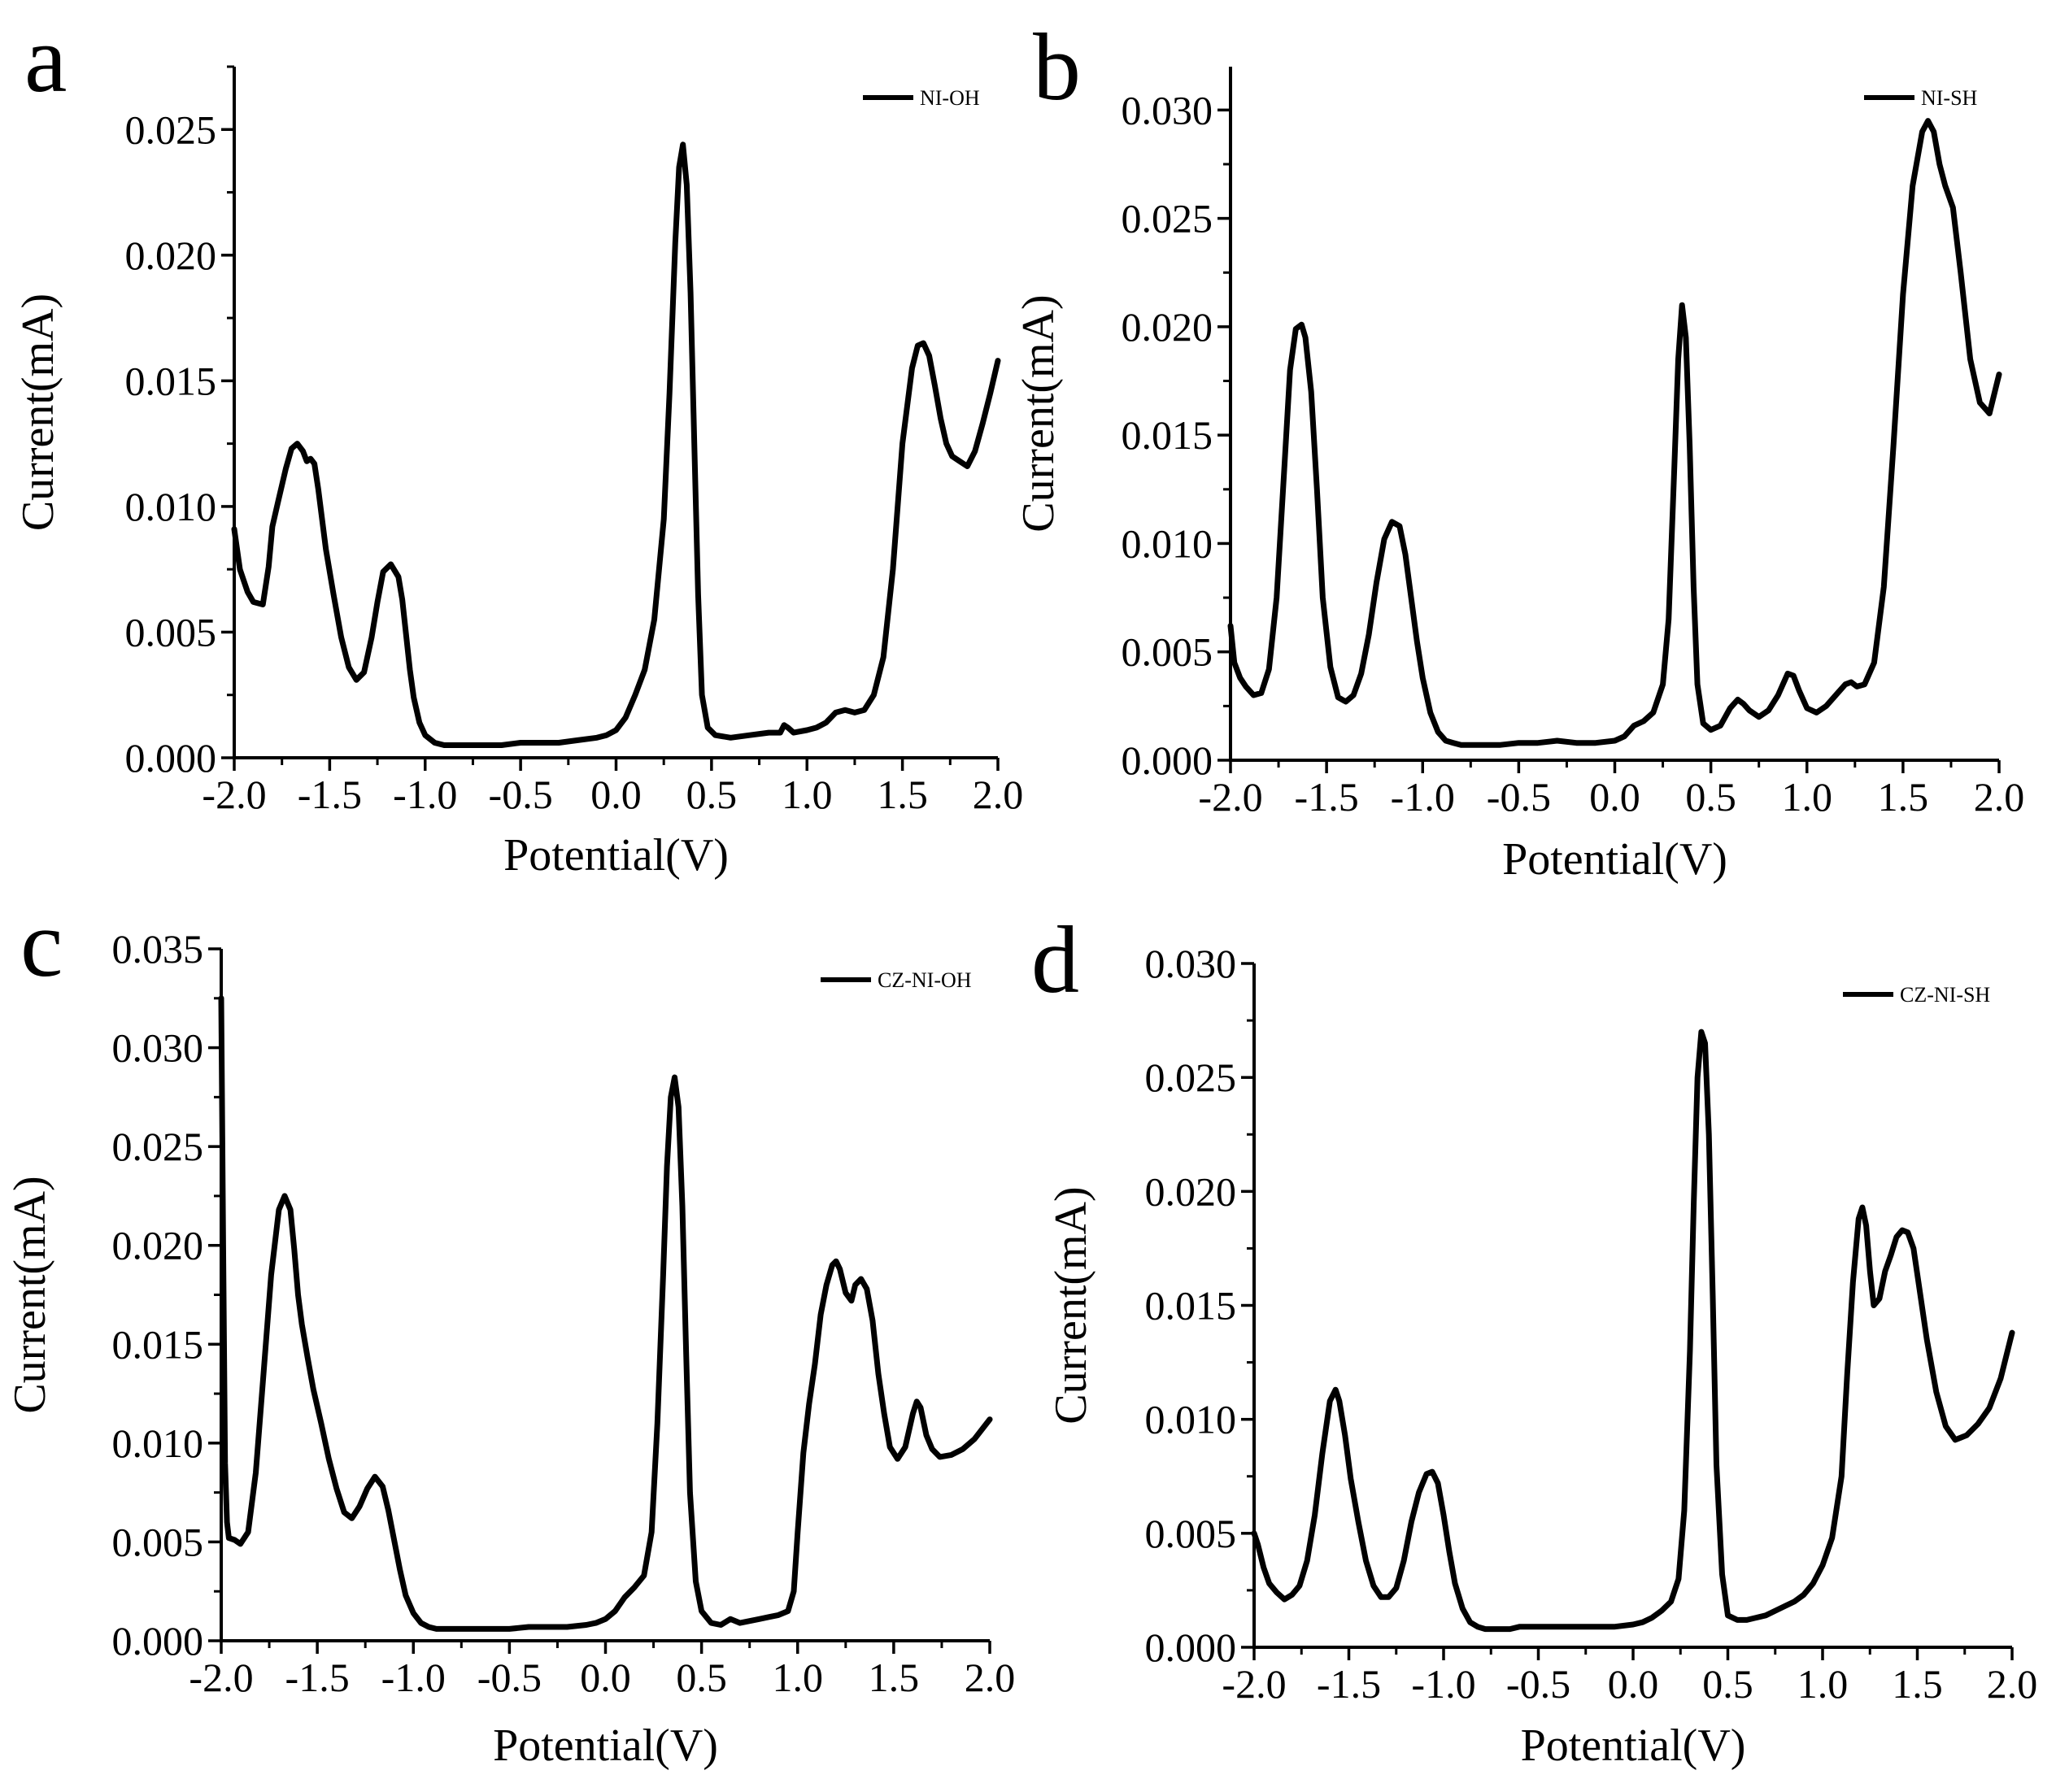  Describe the element at coordinates (616, 444) in the screenshot. I see `series-line-ni-oh` at that location.